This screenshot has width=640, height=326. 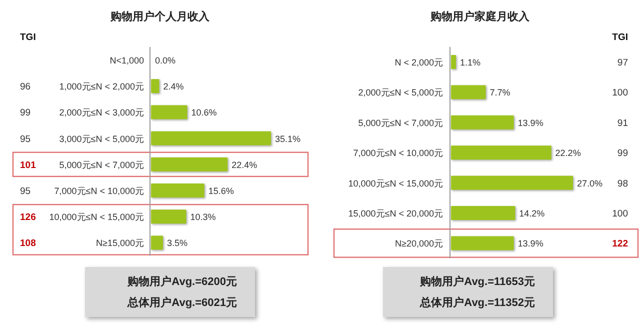 What do you see at coordinates (418, 63) in the screenshot?
I see `y-tick-label: N < 2,000元` at bounding box center [418, 63].